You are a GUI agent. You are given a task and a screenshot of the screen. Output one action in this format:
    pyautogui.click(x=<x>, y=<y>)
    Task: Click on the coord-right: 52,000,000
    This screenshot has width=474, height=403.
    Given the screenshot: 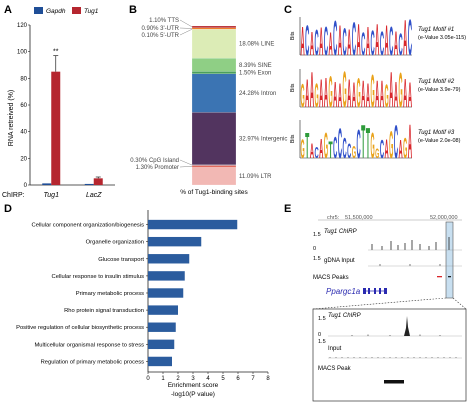 What is the action you would take?
    pyautogui.click(x=444, y=218)
    